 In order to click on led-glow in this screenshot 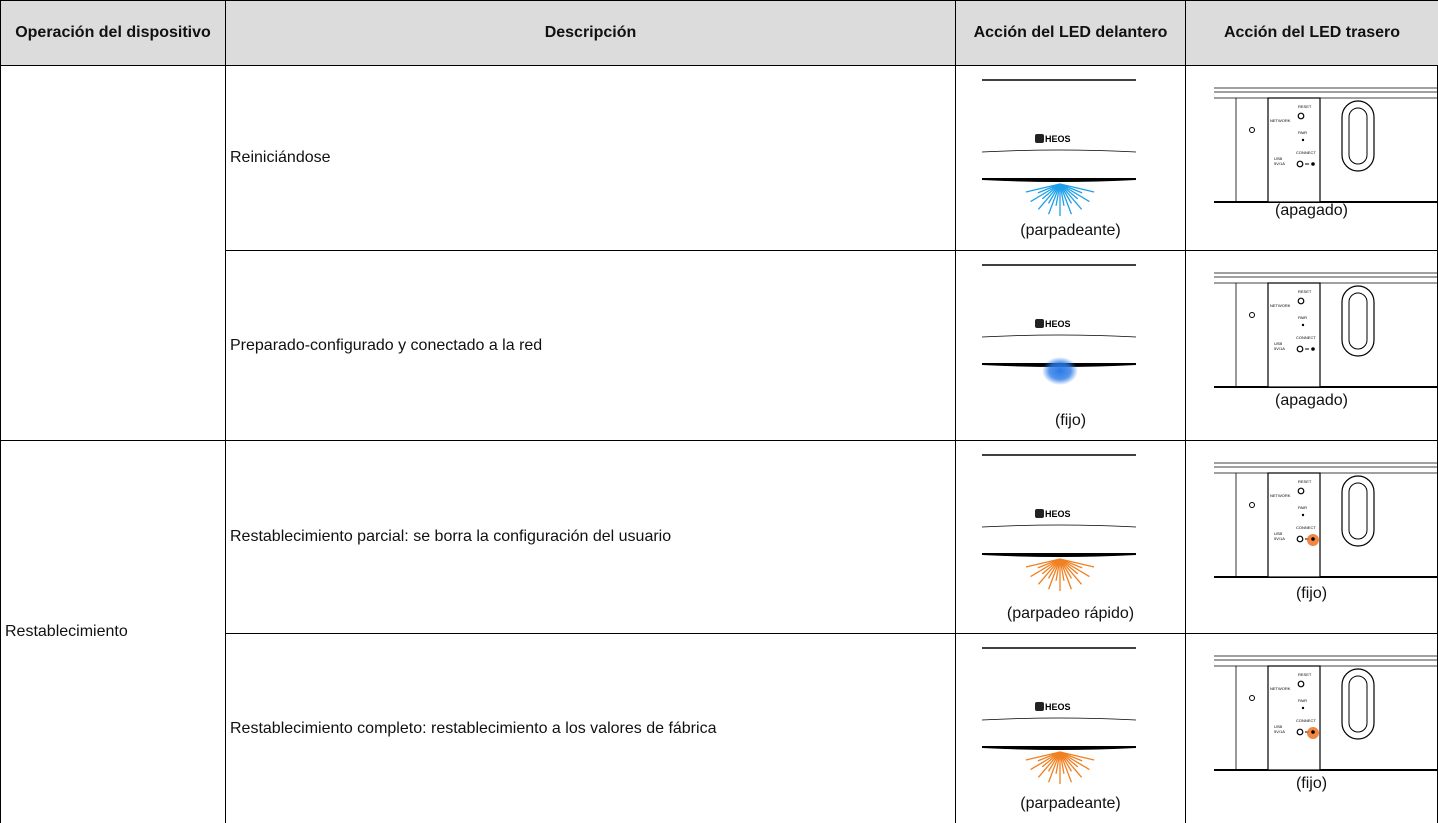, I will do `click(1060, 371)`.